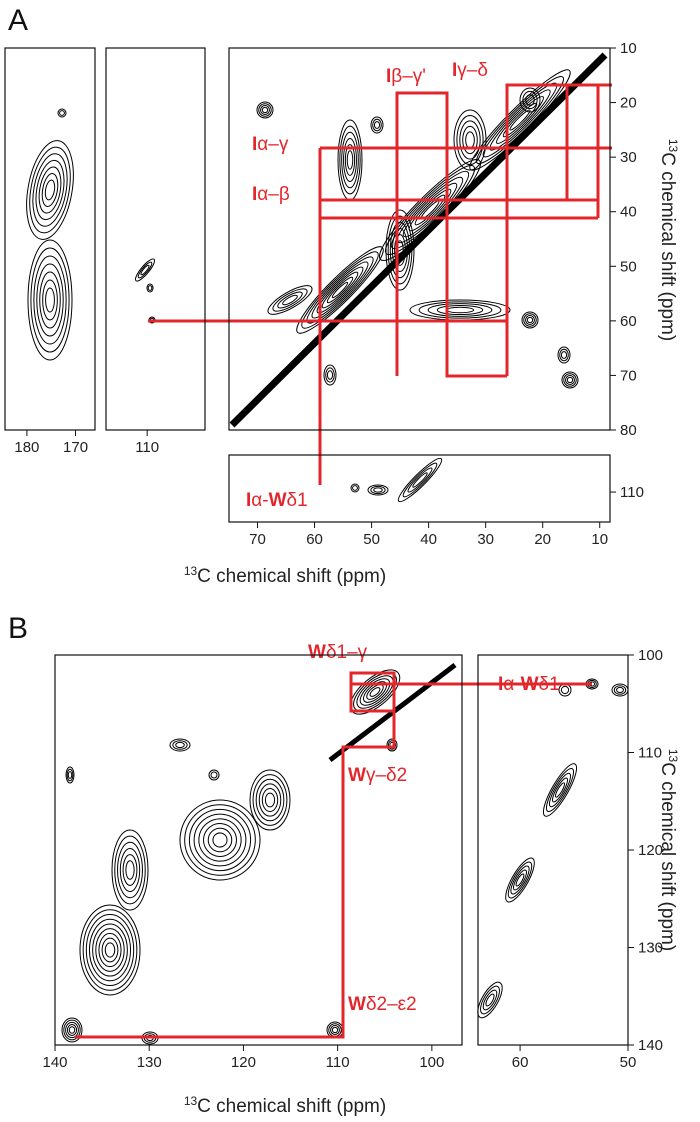 This screenshot has height=1122, width=700. What do you see at coordinates (628, 157) in the screenshot?
I see `y-tick-label: 30` at bounding box center [628, 157].